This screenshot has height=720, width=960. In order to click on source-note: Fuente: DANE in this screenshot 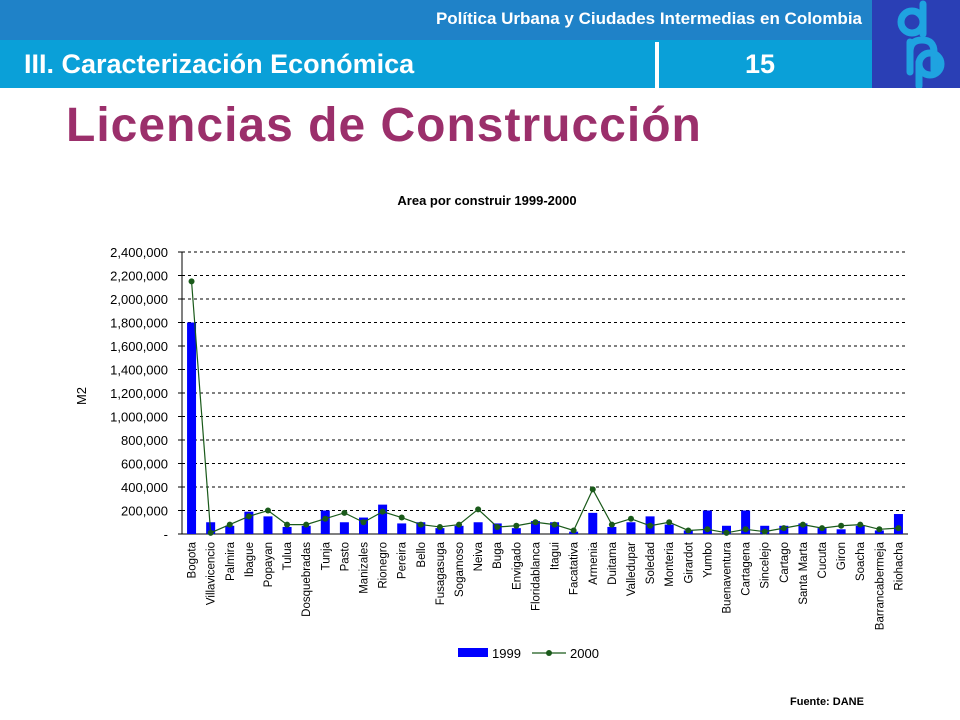, I will do `click(827, 702)`.